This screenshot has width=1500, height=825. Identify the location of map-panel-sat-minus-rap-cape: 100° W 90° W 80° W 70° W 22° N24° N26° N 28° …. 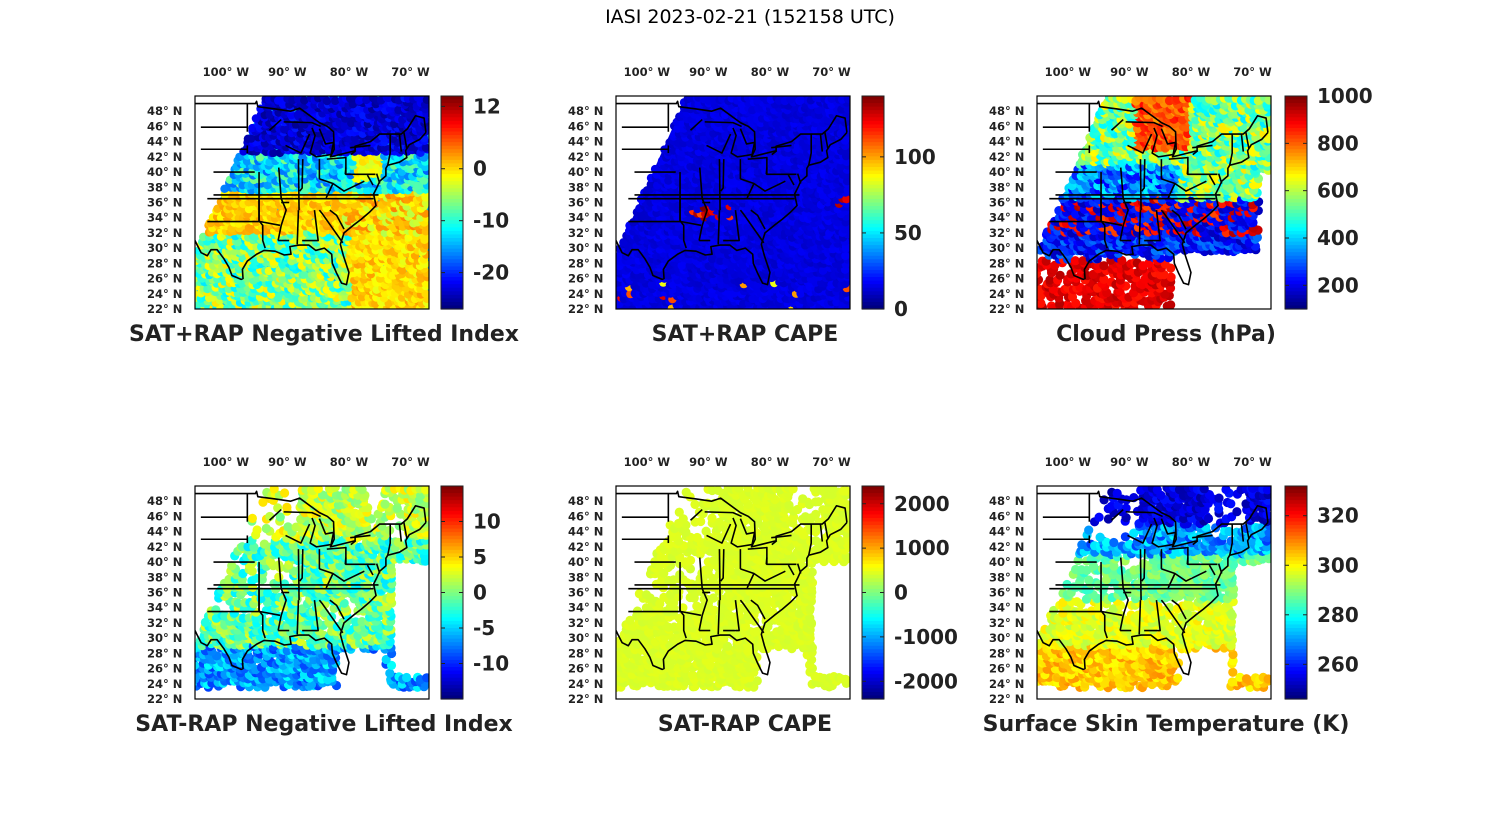
(763, 596).